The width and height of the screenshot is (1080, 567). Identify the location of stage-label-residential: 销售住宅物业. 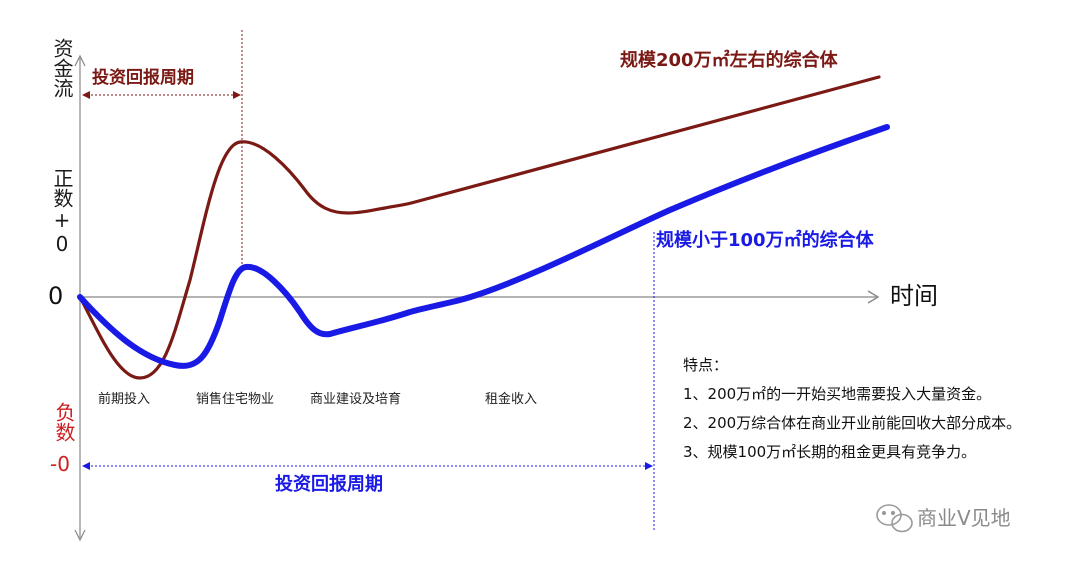
(235, 399).